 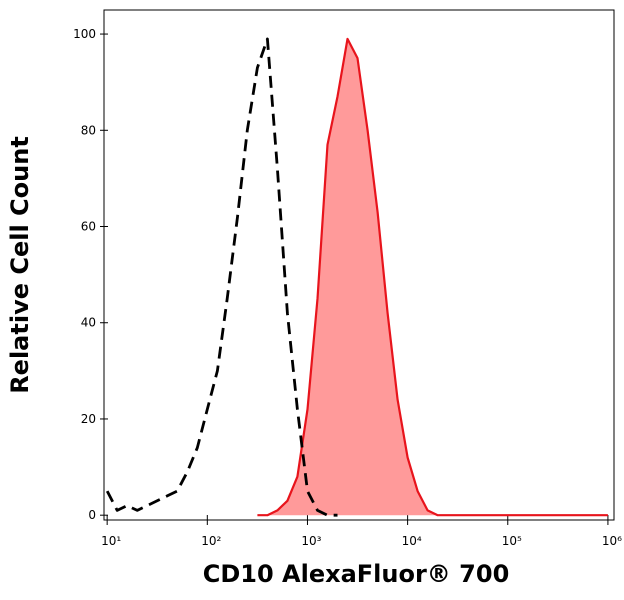 What do you see at coordinates (88, 419) in the screenshot?
I see `y-tick-label: 20` at bounding box center [88, 419].